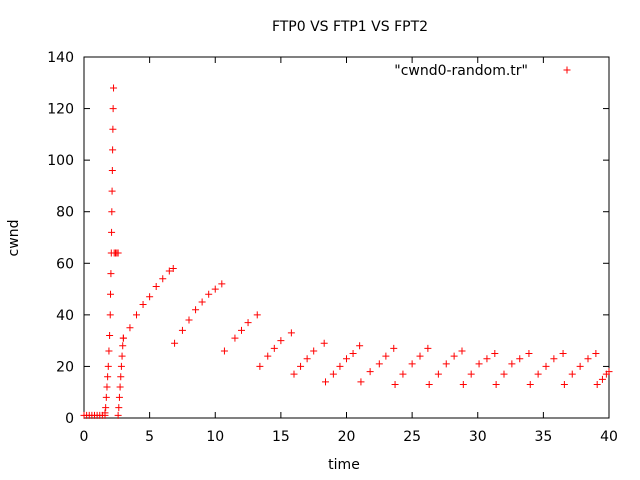  What do you see at coordinates (65, 367) in the screenshot?
I see `y-tick-label: 20` at bounding box center [65, 367].